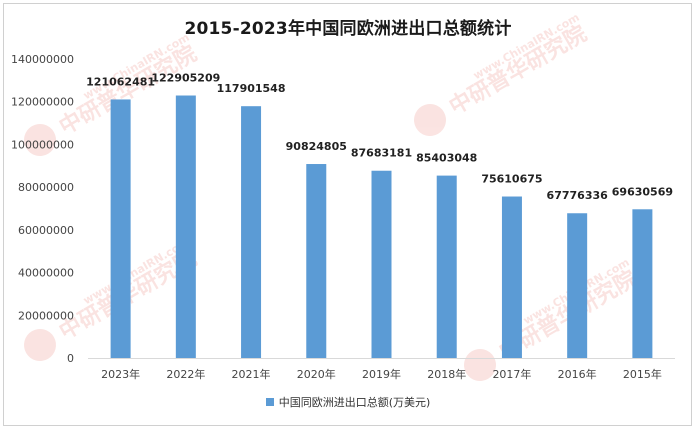 This screenshot has width=696, height=430. I want to click on data-label: 117901548, so click(251, 88).